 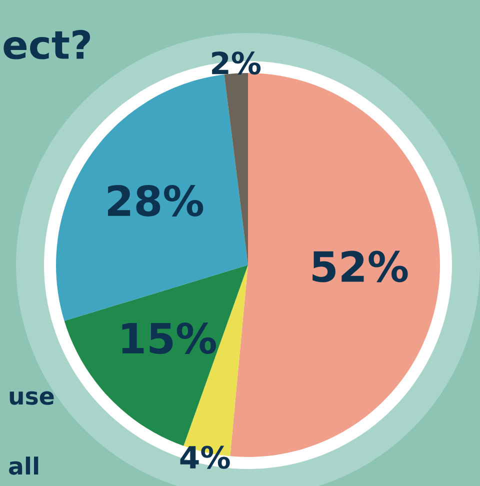 I want to click on chart-title: ect?, so click(x=47, y=45).